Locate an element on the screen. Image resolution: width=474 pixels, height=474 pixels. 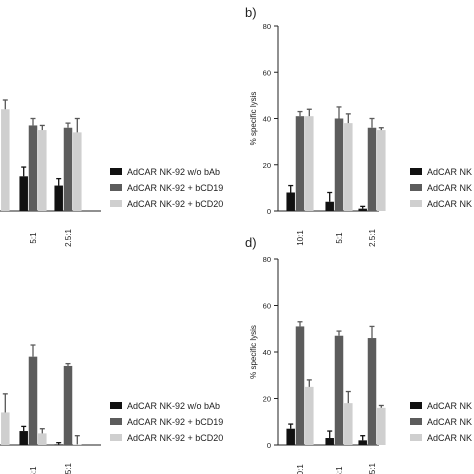
legend-d: AdCAR NK AdCAR NK AdCAR NK is located at coordinates (441, 422).